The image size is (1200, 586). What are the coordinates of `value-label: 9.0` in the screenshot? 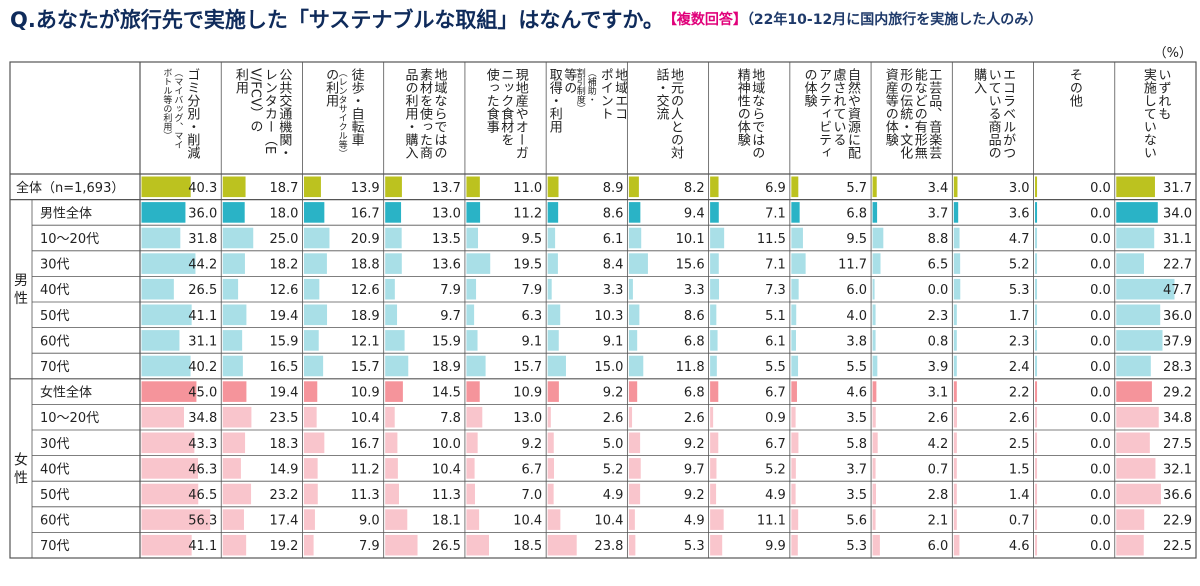 It's located at (369, 521).